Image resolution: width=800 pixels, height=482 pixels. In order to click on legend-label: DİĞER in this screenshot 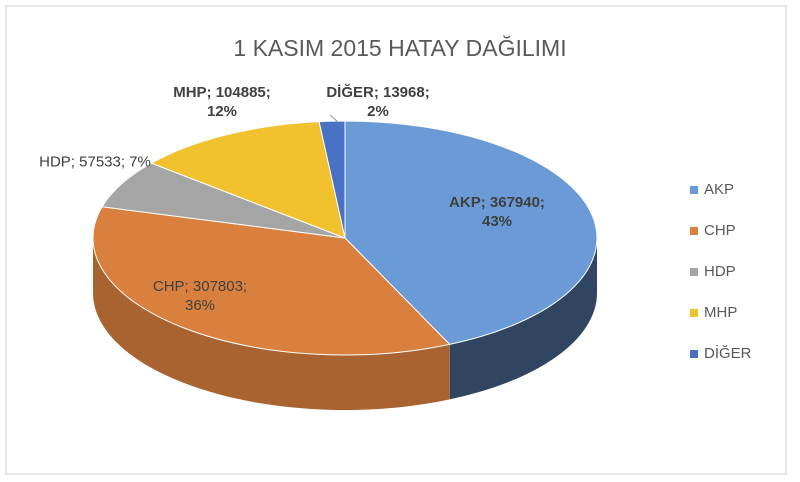, I will do `click(728, 353)`.